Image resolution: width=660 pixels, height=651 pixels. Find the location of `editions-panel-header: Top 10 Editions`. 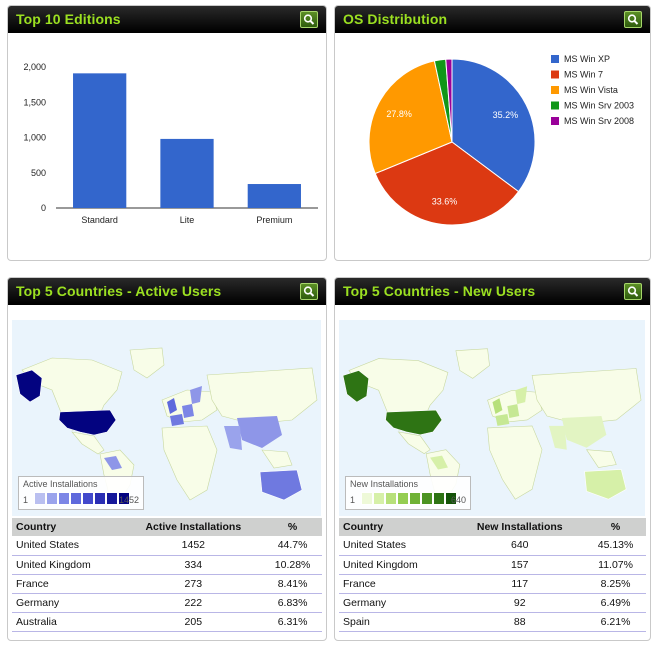

editions-panel-header: Top 10 Editions is located at coordinates (167, 19).